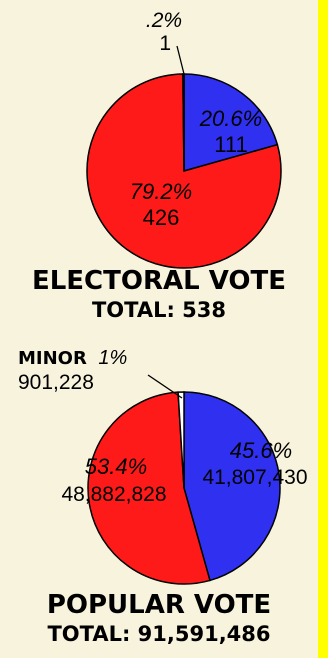 This screenshot has width=328, height=658. What do you see at coordinates (323, 329) in the screenshot?
I see `side-strip` at bounding box center [323, 329].